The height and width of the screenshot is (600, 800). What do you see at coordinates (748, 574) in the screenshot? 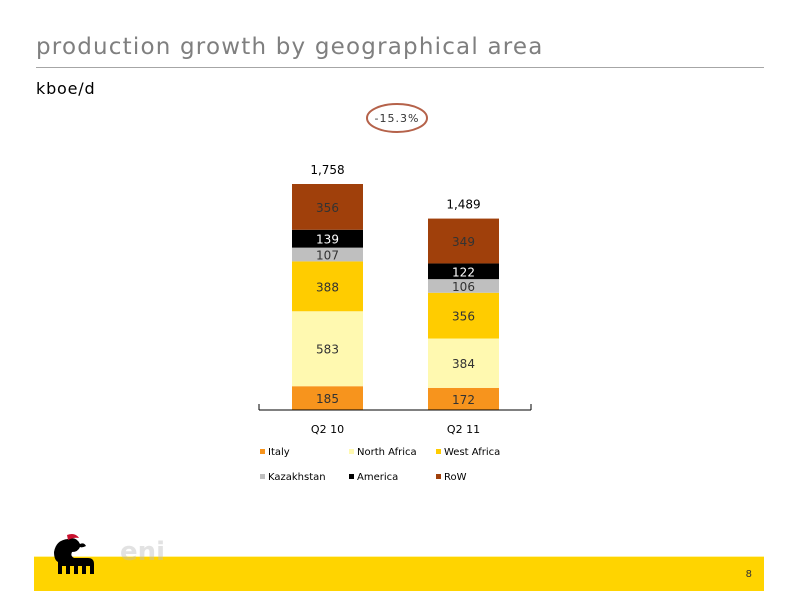
I see `page-number: 8` at bounding box center [748, 574].